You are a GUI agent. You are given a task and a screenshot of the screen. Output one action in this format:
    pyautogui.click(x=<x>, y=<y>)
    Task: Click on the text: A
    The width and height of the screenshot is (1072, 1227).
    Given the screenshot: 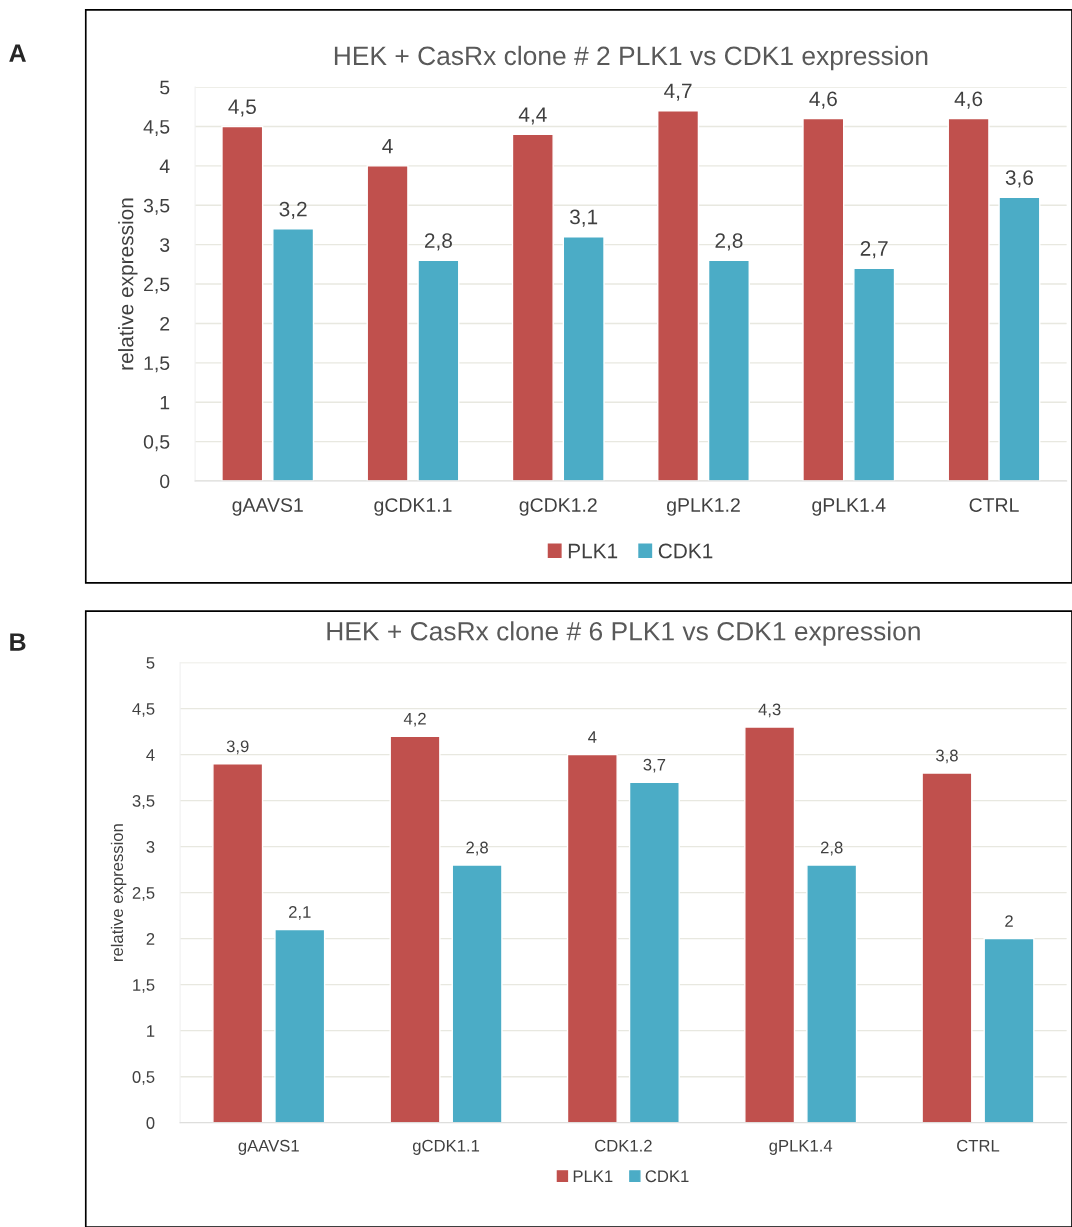 What is the action you would take?
    pyautogui.click(x=17, y=53)
    